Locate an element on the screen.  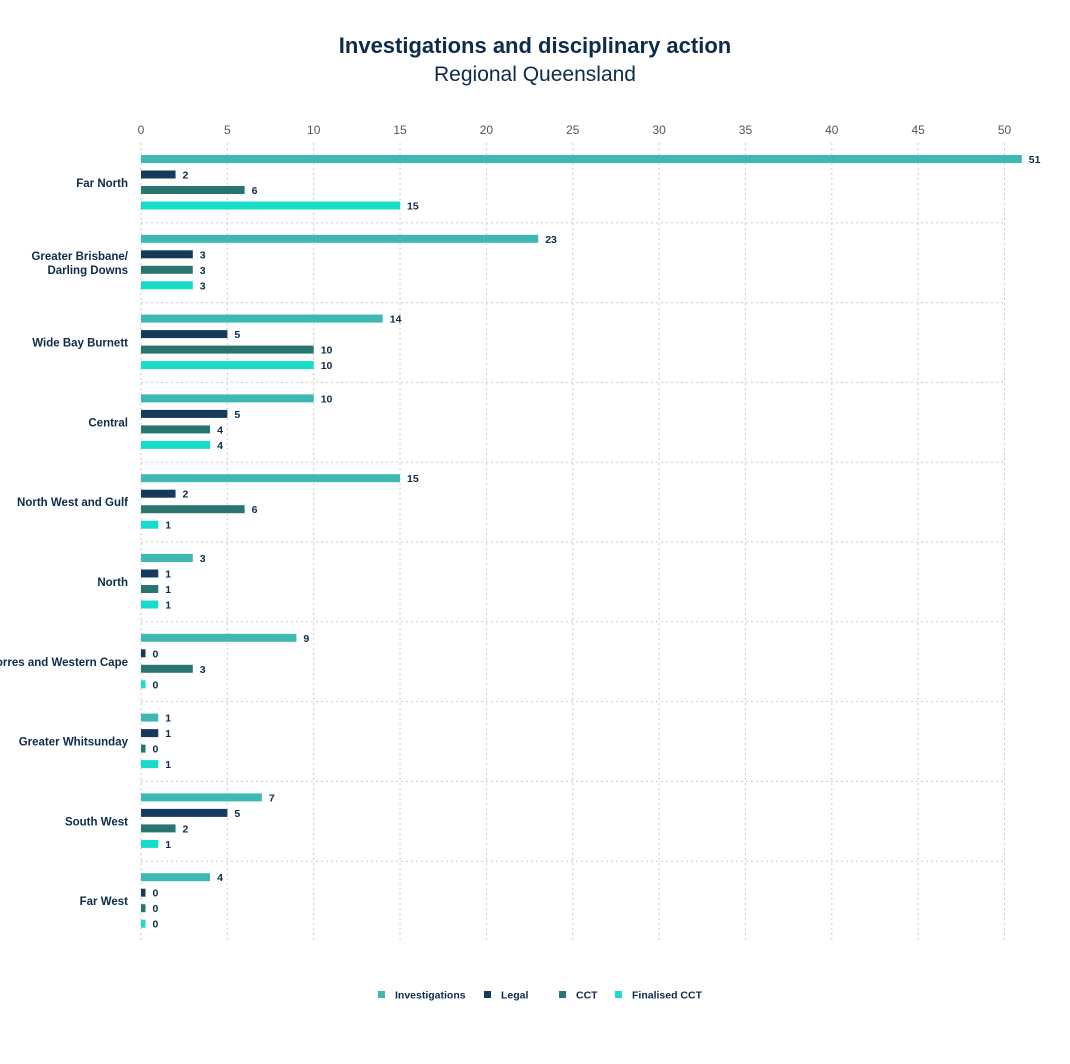
x-tick-label: 30 is located at coordinates (659, 130).